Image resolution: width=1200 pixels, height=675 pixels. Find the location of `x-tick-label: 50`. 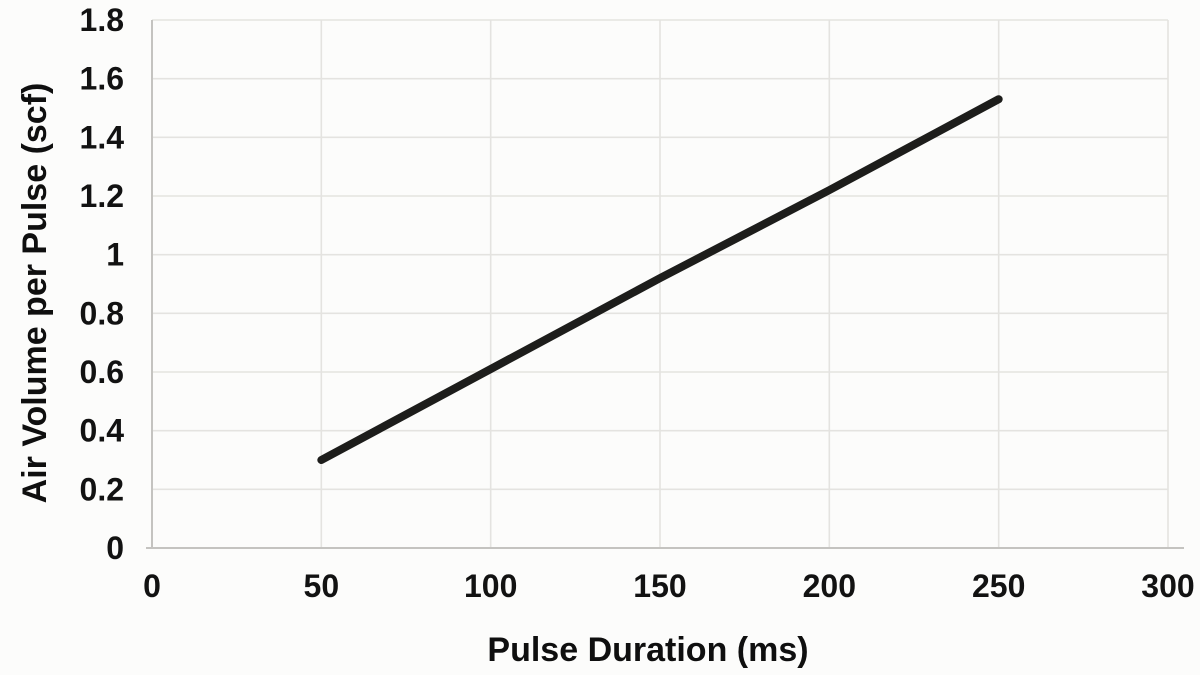

x-tick-label: 50 is located at coordinates (322, 586).